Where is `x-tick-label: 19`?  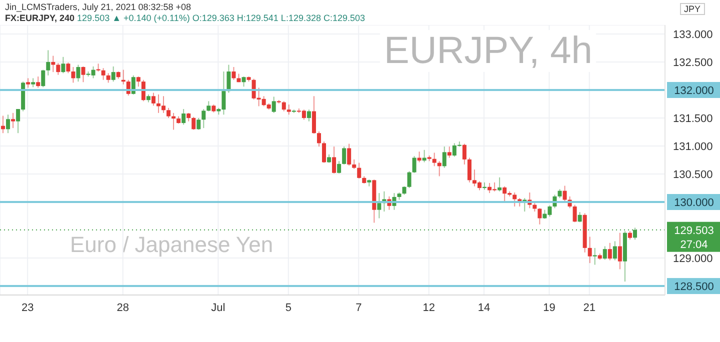 x-tick-label: 19 is located at coordinates (549, 308).